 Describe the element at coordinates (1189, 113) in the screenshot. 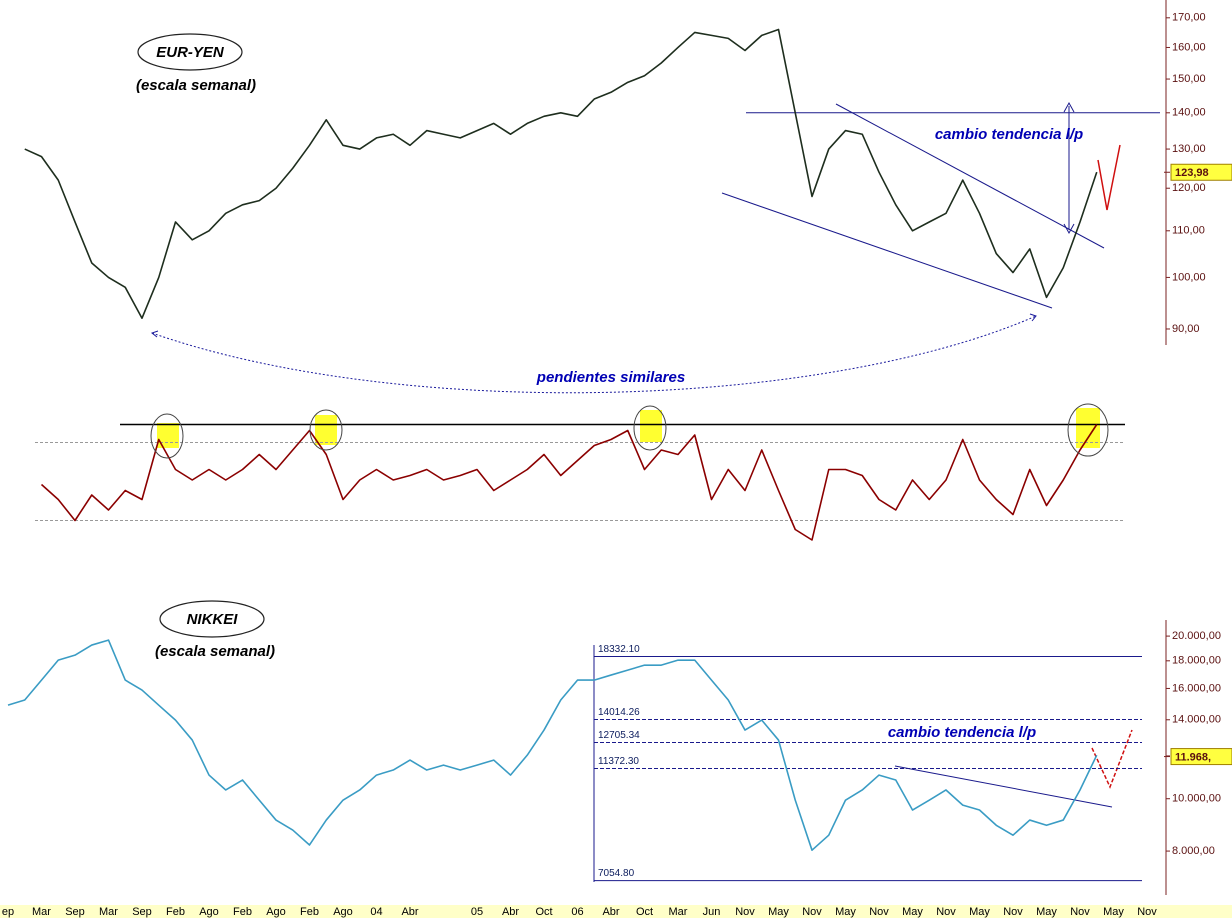

I see `y-tick-label: 140,00` at that location.